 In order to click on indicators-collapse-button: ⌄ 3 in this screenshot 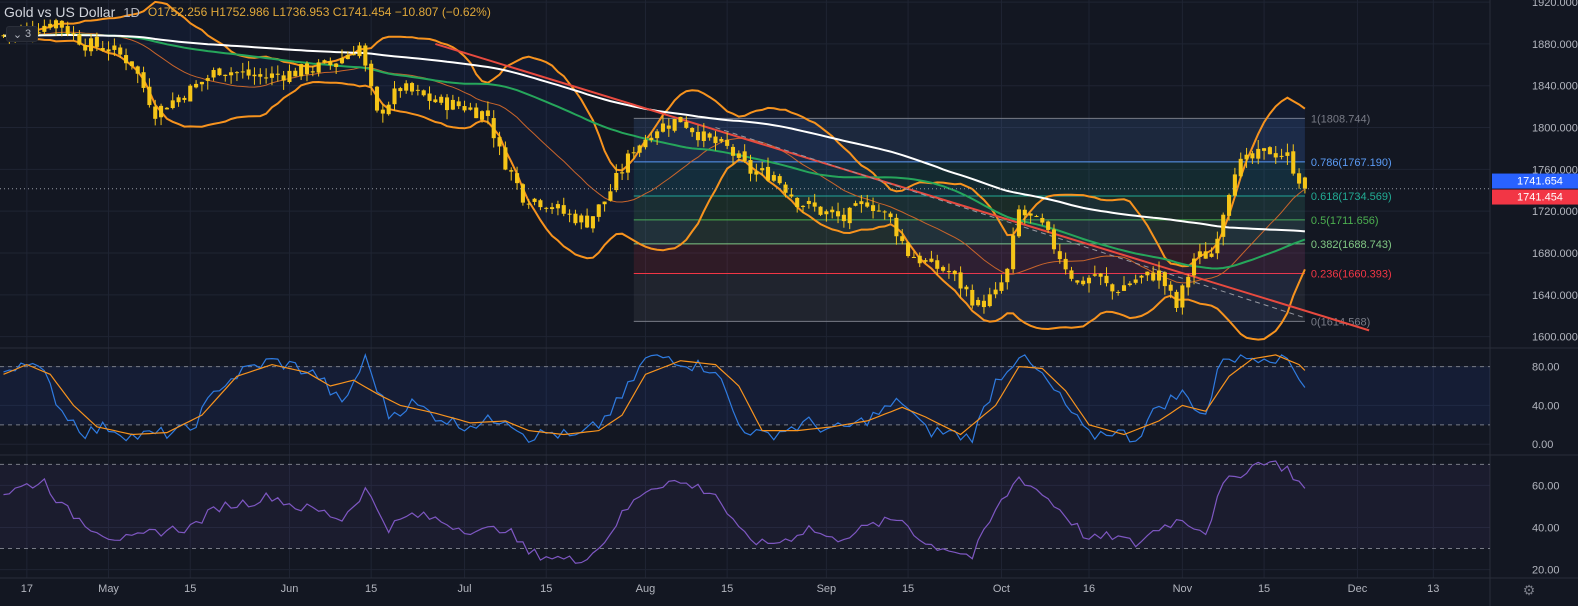, I will do `click(22, 34)`.